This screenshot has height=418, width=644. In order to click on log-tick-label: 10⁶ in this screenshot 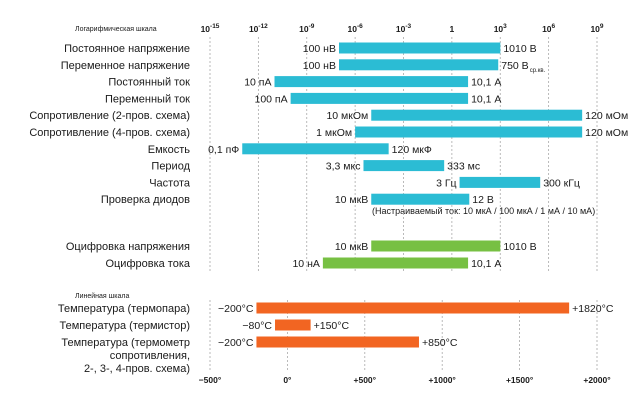, I will do `click(548, 28)`.